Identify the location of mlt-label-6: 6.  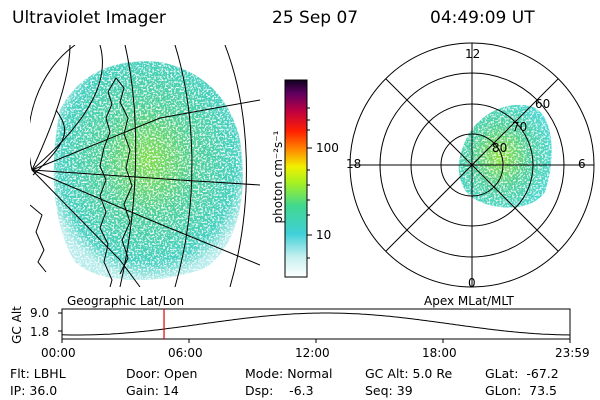
(582, 164).